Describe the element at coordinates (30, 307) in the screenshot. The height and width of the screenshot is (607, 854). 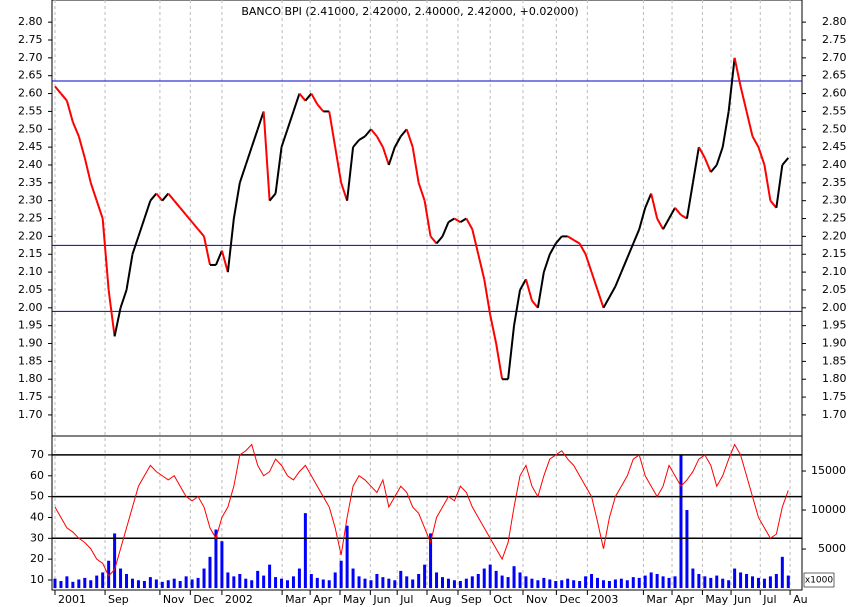
I see `y-tick-label: 2.00` at that location.